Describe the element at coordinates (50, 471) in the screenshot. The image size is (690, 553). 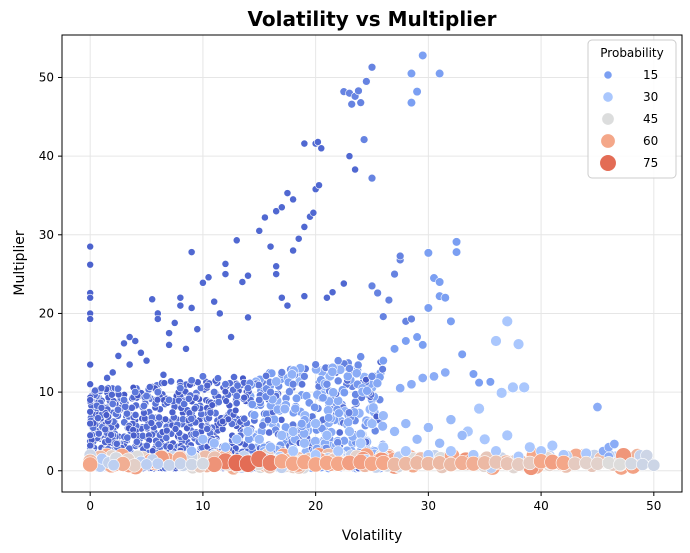
I see `y-tick-label: 0` at that location.